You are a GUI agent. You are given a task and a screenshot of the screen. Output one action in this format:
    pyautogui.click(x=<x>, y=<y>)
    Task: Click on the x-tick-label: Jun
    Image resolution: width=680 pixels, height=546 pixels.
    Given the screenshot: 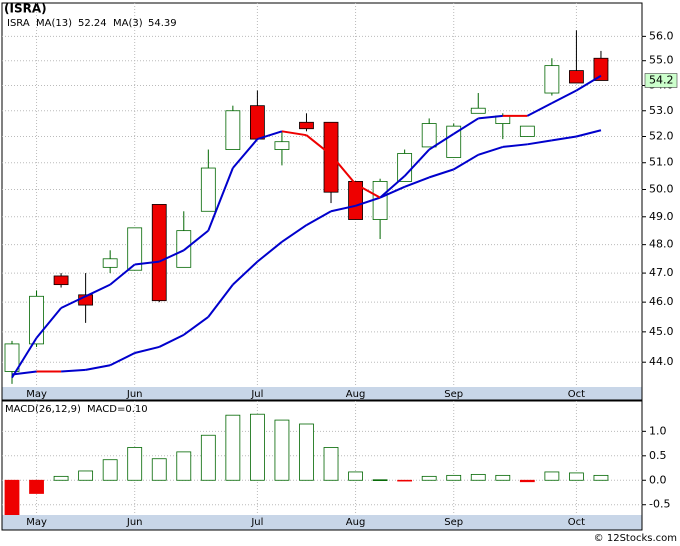 What is the action you would take?
    pyautogui.click(x=134, y=394)
    